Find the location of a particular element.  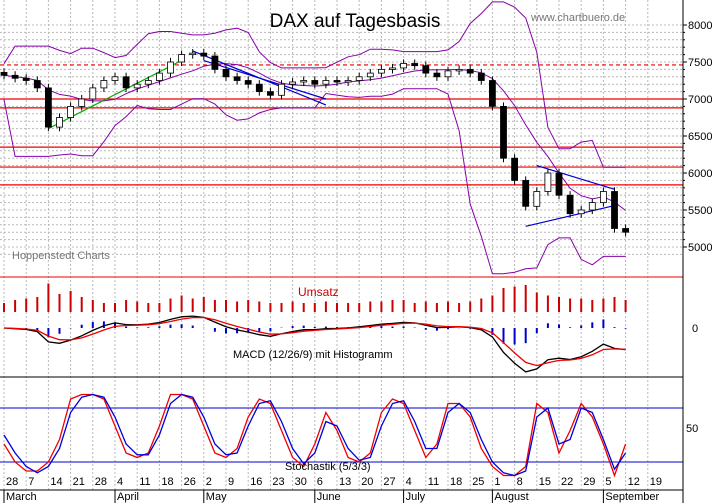

x-day-label: 23 is located at coordinates (278, 482).